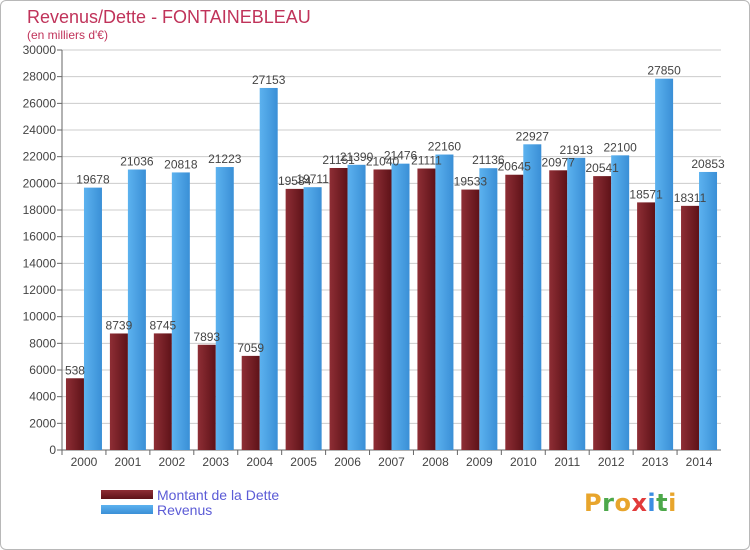 The height and width of the screenshot is (550, 750). I want to click on x-tick-label: 2011, so click(567, 462).